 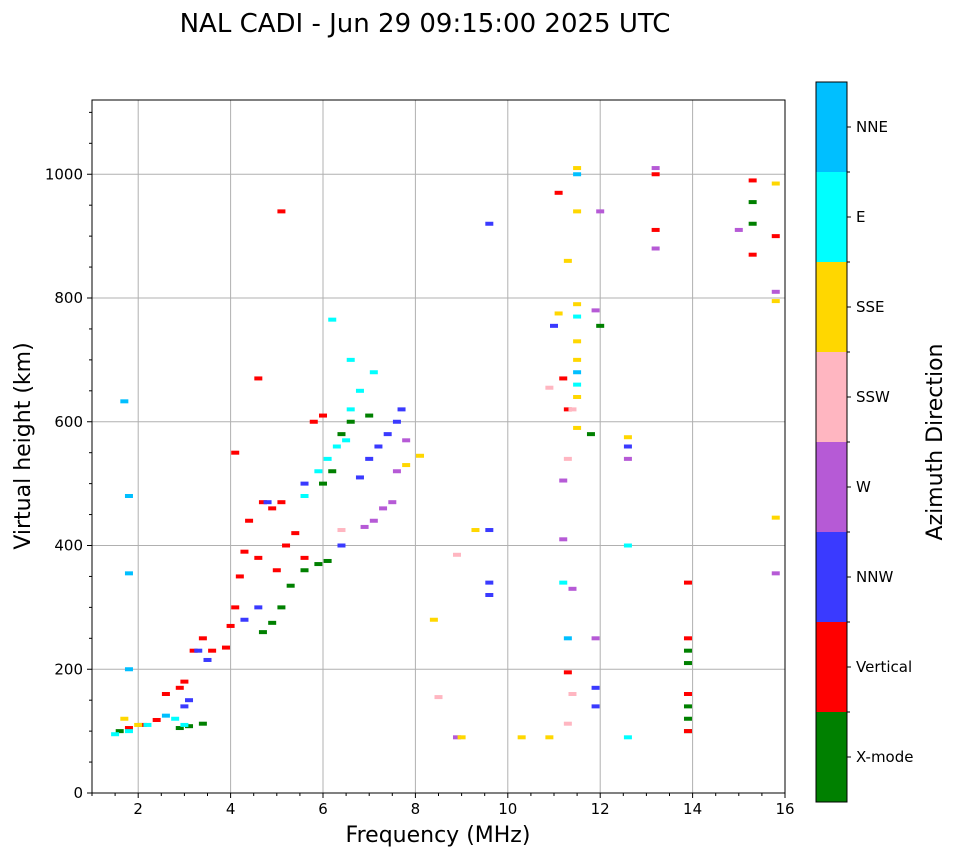 What do you see at coordinates (23, 445) in the screenshot?
I see `y-axis-label: Virtual height (km)` at bounding box center [23, 445].